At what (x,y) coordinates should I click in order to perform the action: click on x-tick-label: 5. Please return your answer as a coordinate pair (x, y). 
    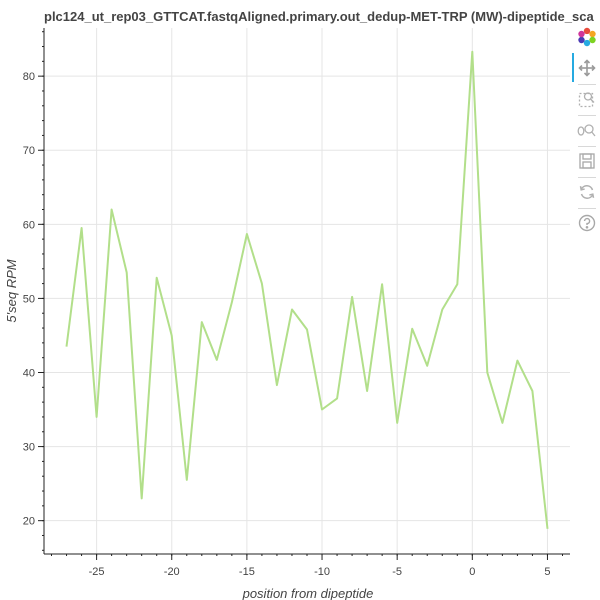
    Looking at the image, I should click on (547, 572).